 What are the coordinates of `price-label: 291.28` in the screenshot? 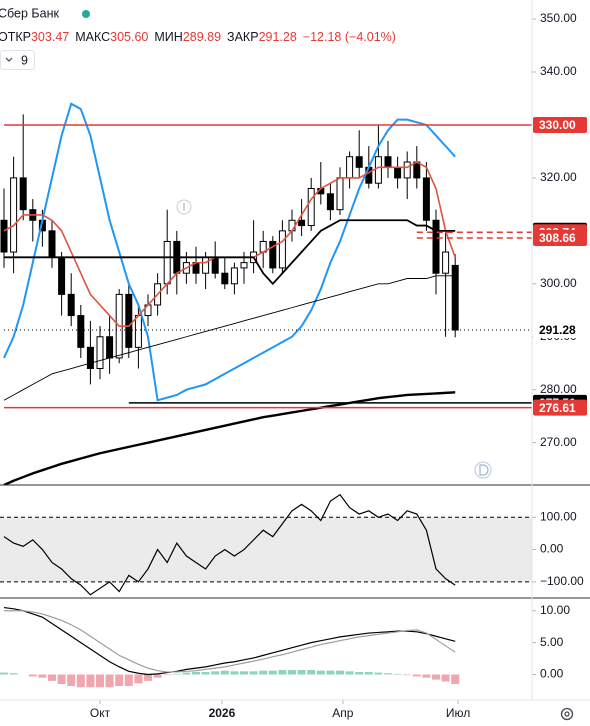 It's located at (557, 330).